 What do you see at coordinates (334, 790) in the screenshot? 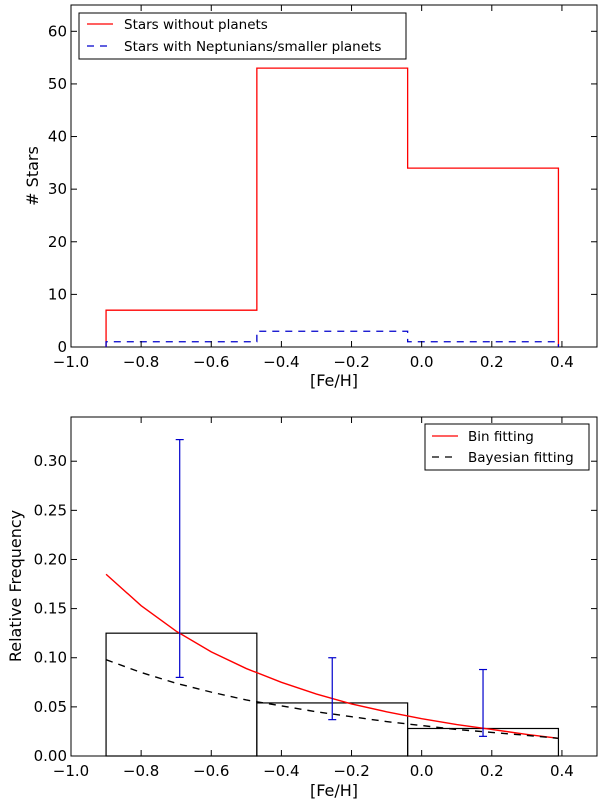
I see `bottom-x-axis-label: [Fe/H]` at bounding box center [334, 790].